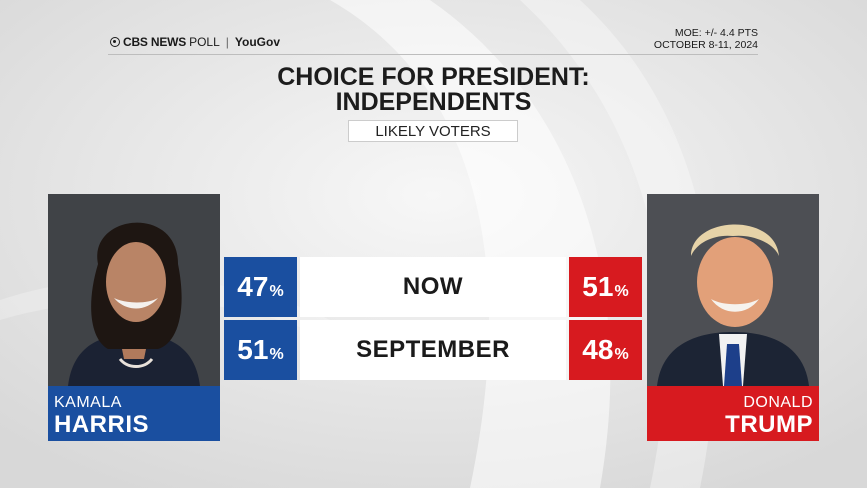 The width and height of the screenshot is (867, 488). Describe the element at coordinates (155, 42) in the screenshot. I see `brand-cbs: CBS NEWS` at that location.